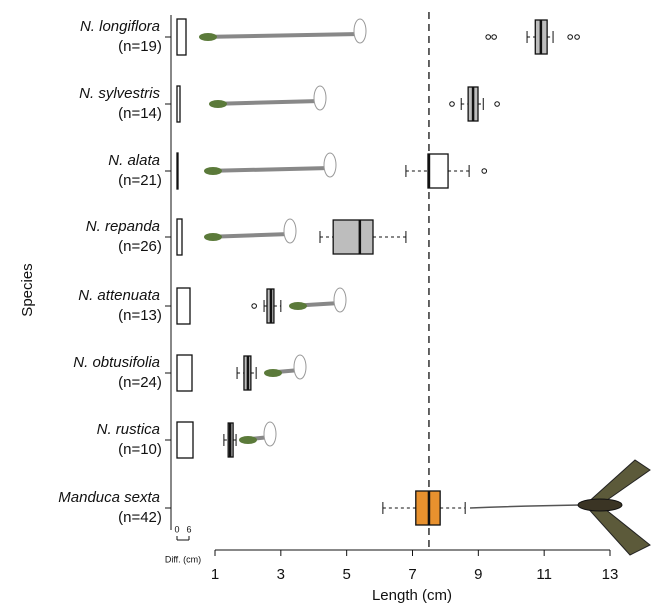 This screenshot has height=608, width=657. I want to click on species-name: Manduca sexta, so click(109, 497).